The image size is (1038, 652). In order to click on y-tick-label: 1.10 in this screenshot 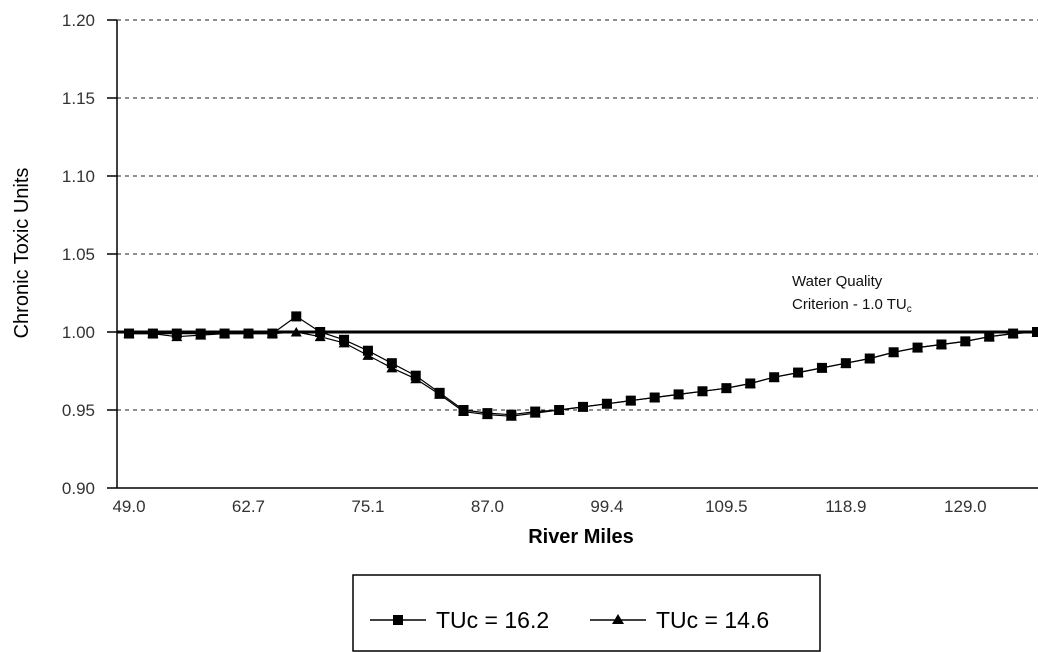, I will do `click(78, 176)`.